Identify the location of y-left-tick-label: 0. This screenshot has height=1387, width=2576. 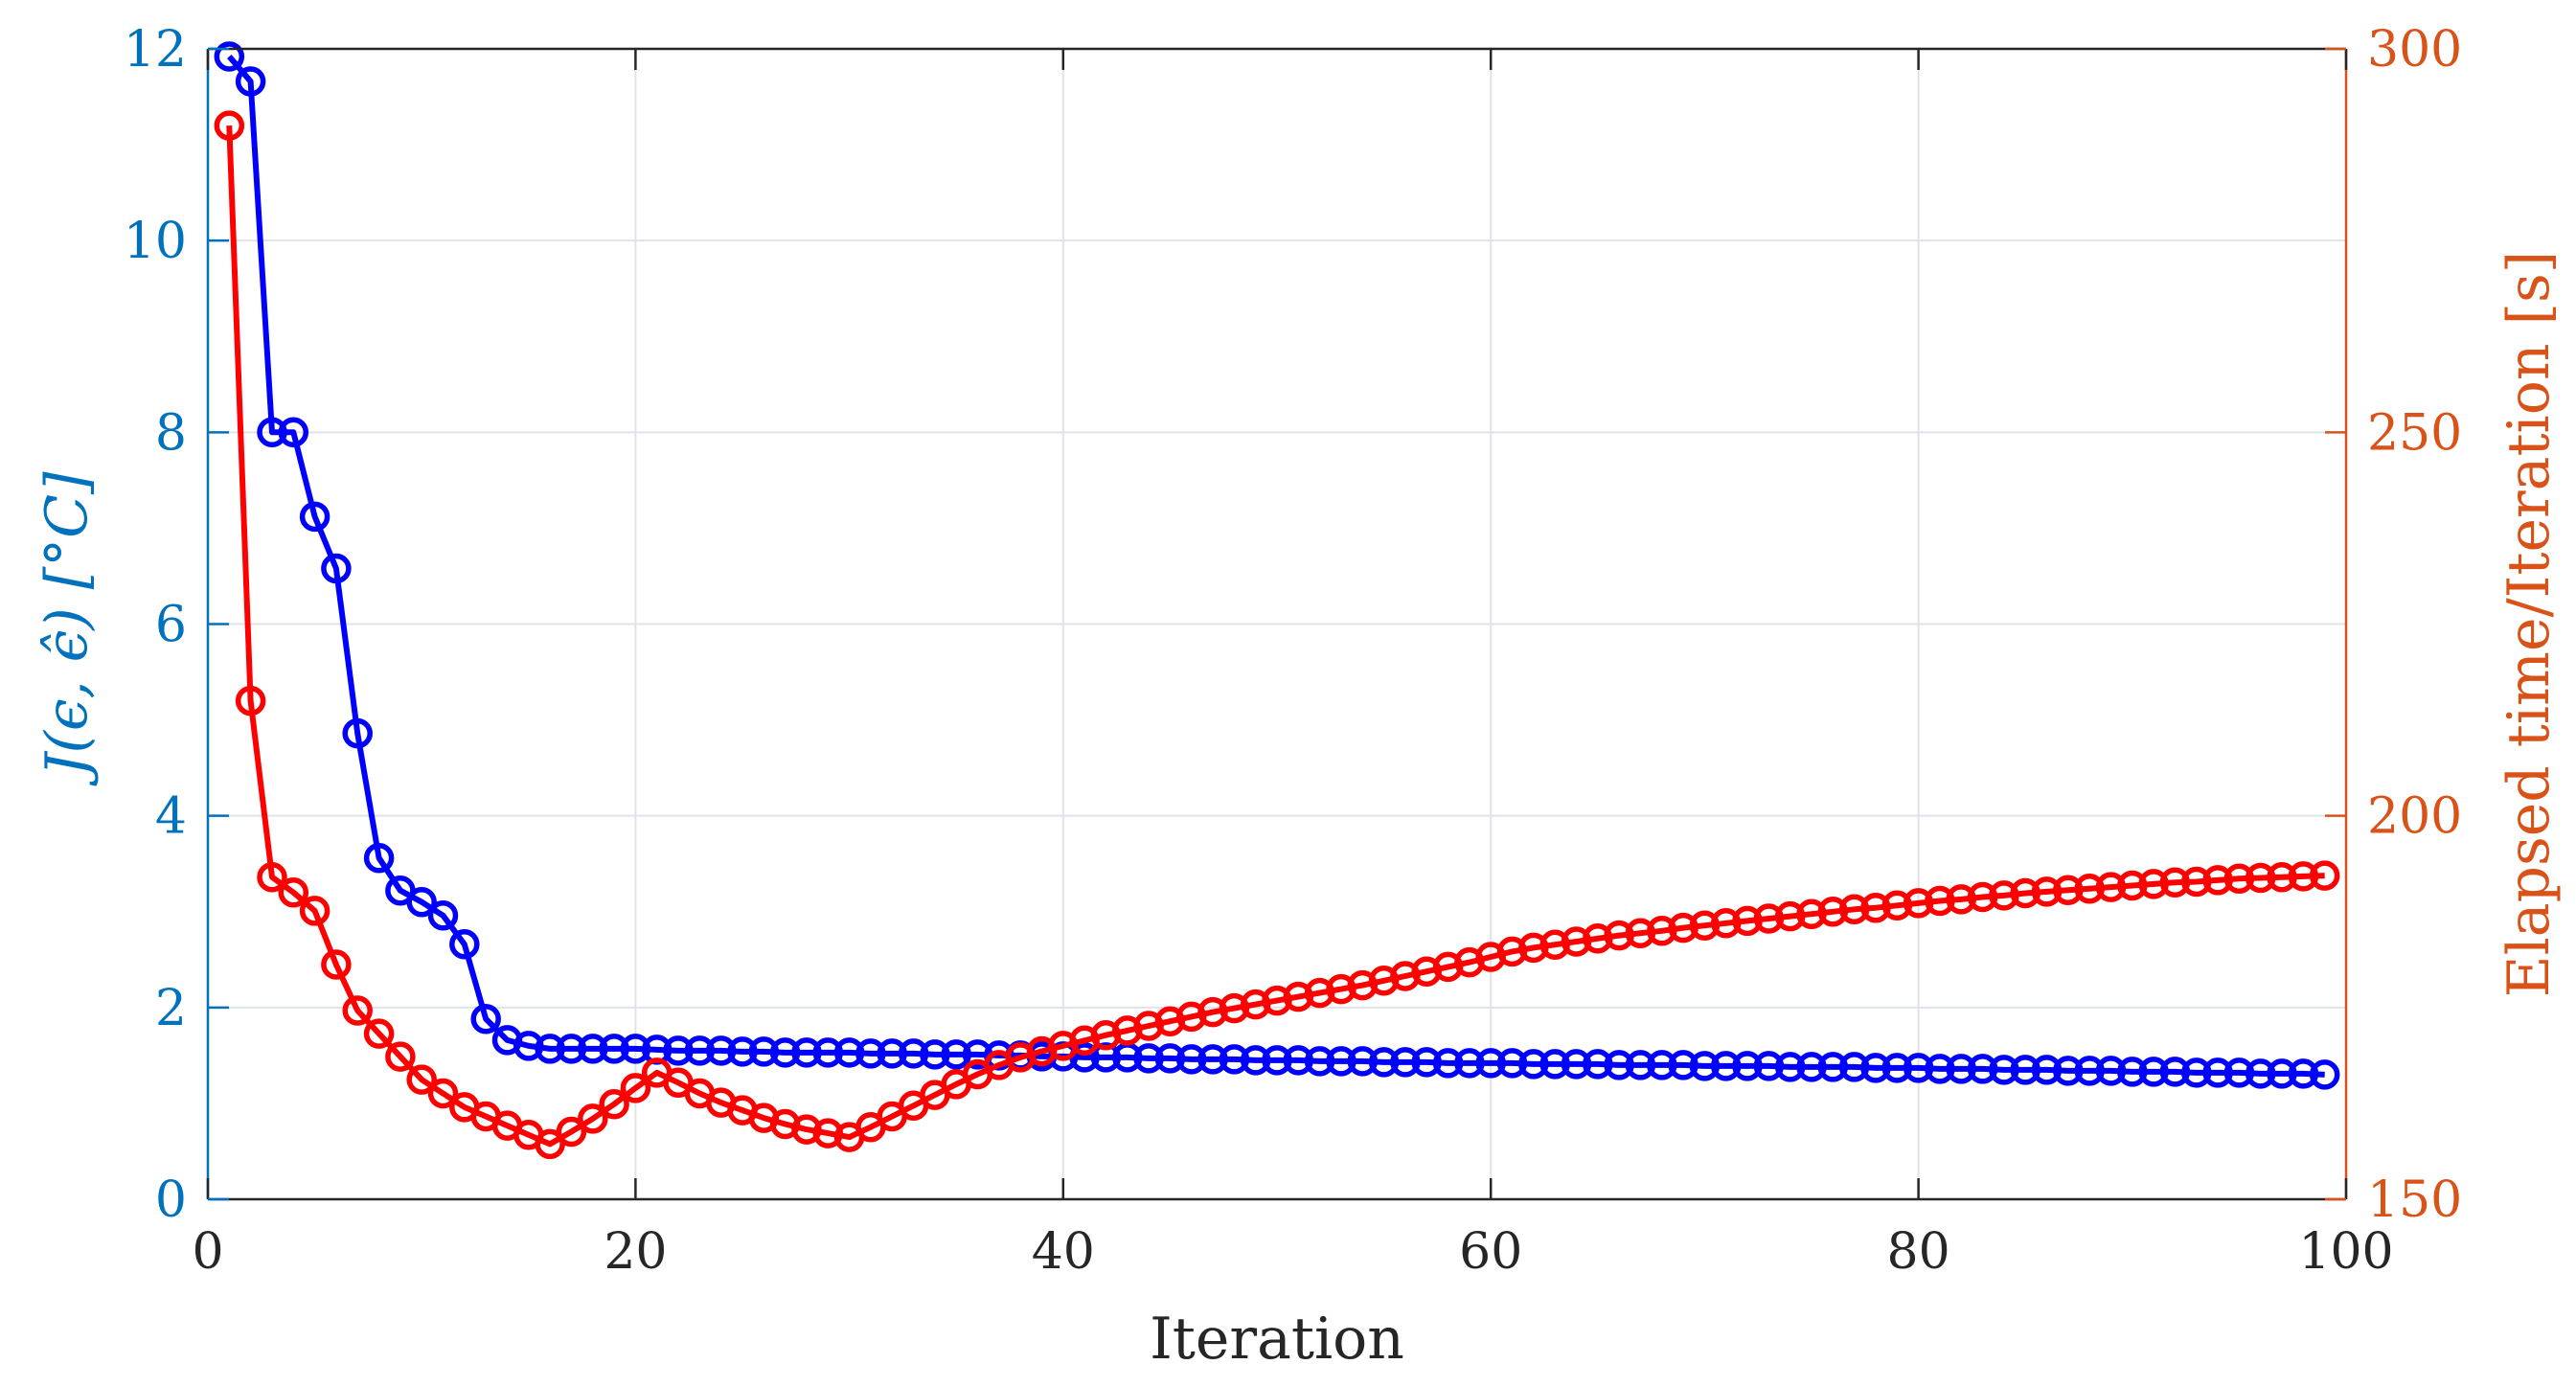
(171, 1200).